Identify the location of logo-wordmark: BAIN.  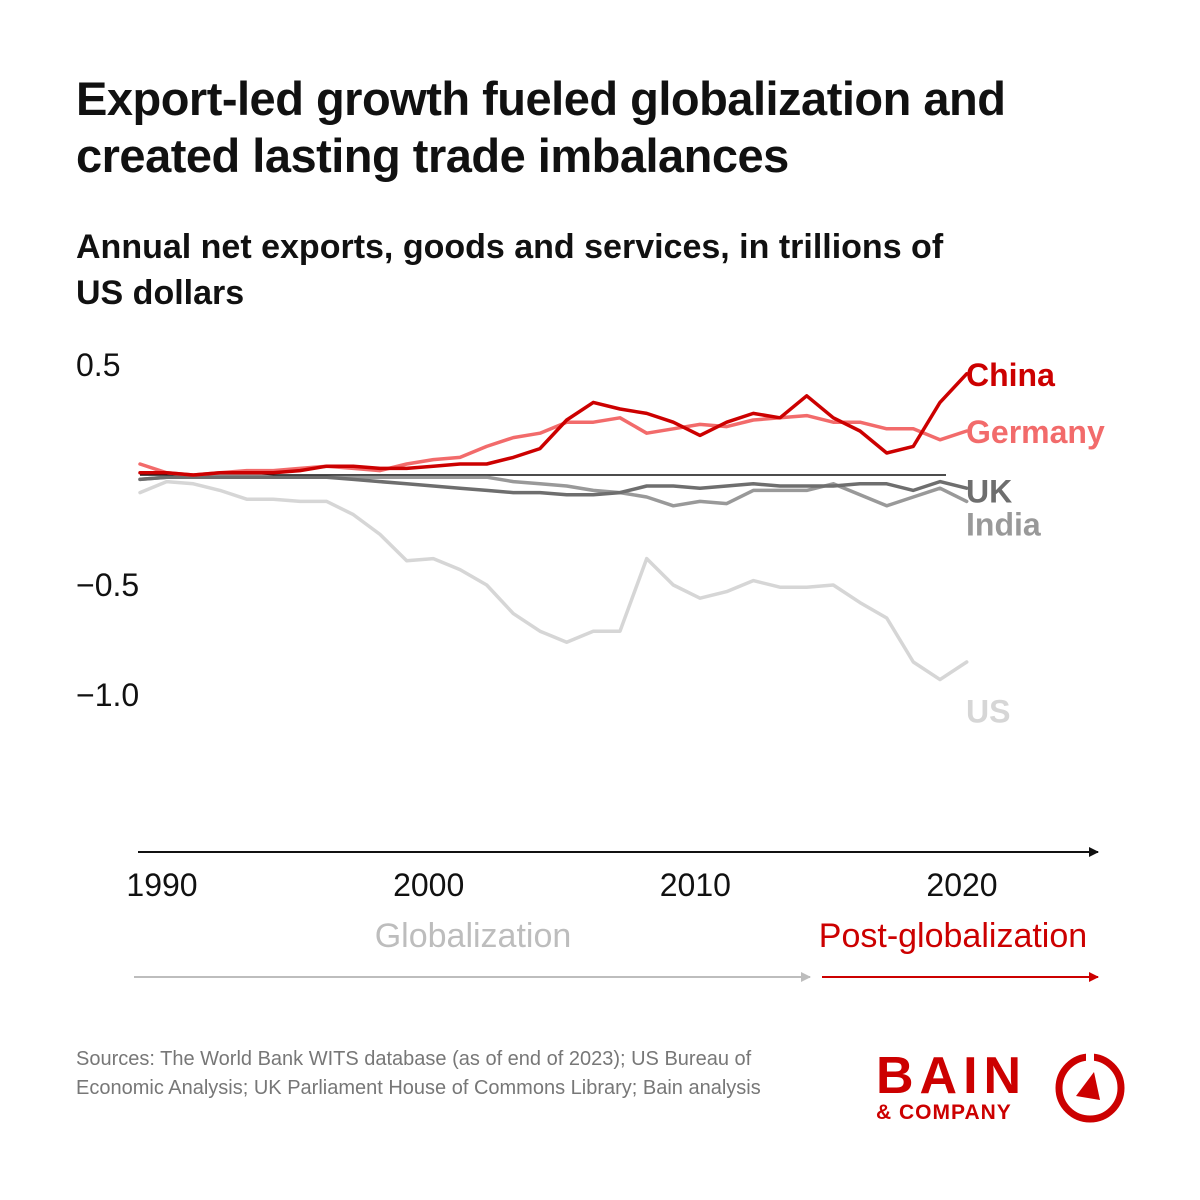
(952, 1076).